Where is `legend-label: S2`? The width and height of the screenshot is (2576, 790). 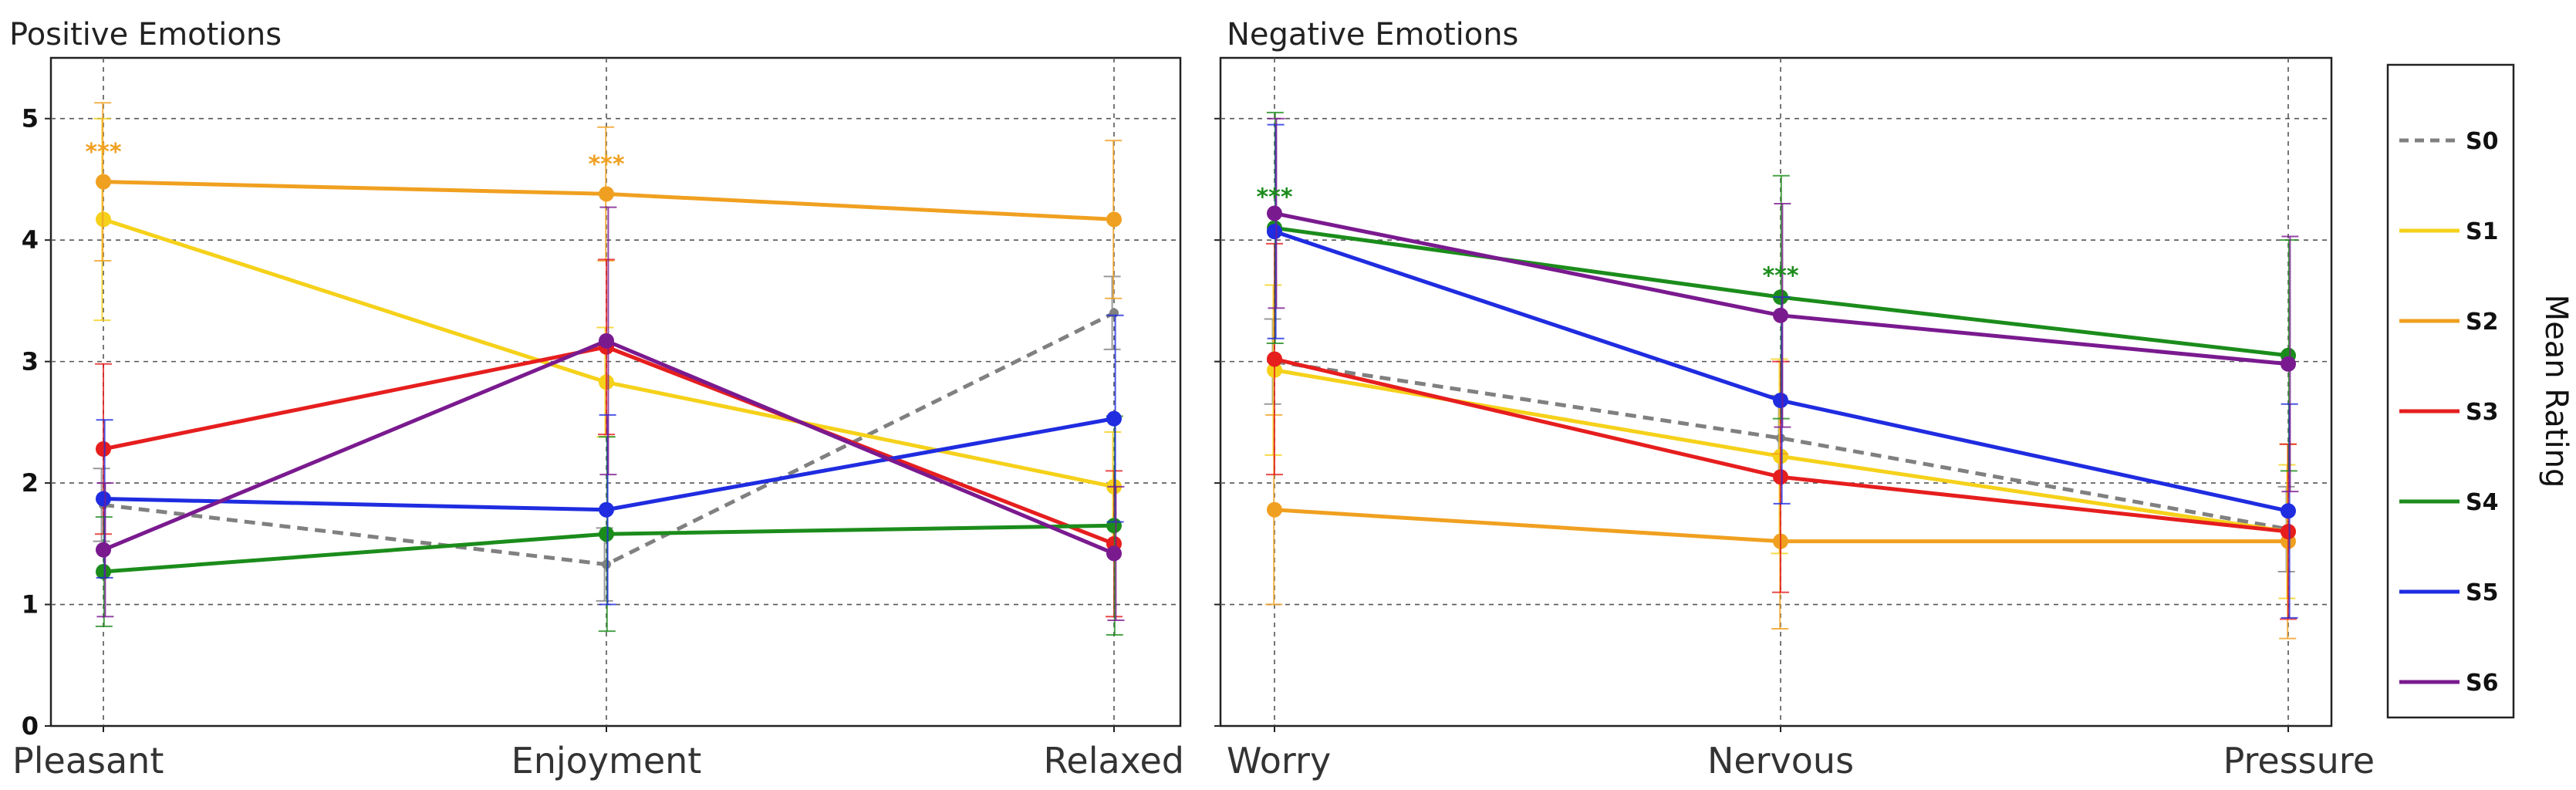 legend-label: S2 is located at coordinates (2482, 322).